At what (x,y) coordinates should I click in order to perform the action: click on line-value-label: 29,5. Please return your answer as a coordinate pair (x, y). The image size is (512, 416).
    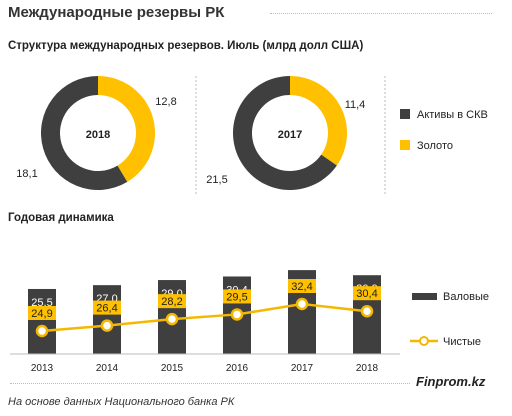
    Looking at the image, I should click on (236, 297).